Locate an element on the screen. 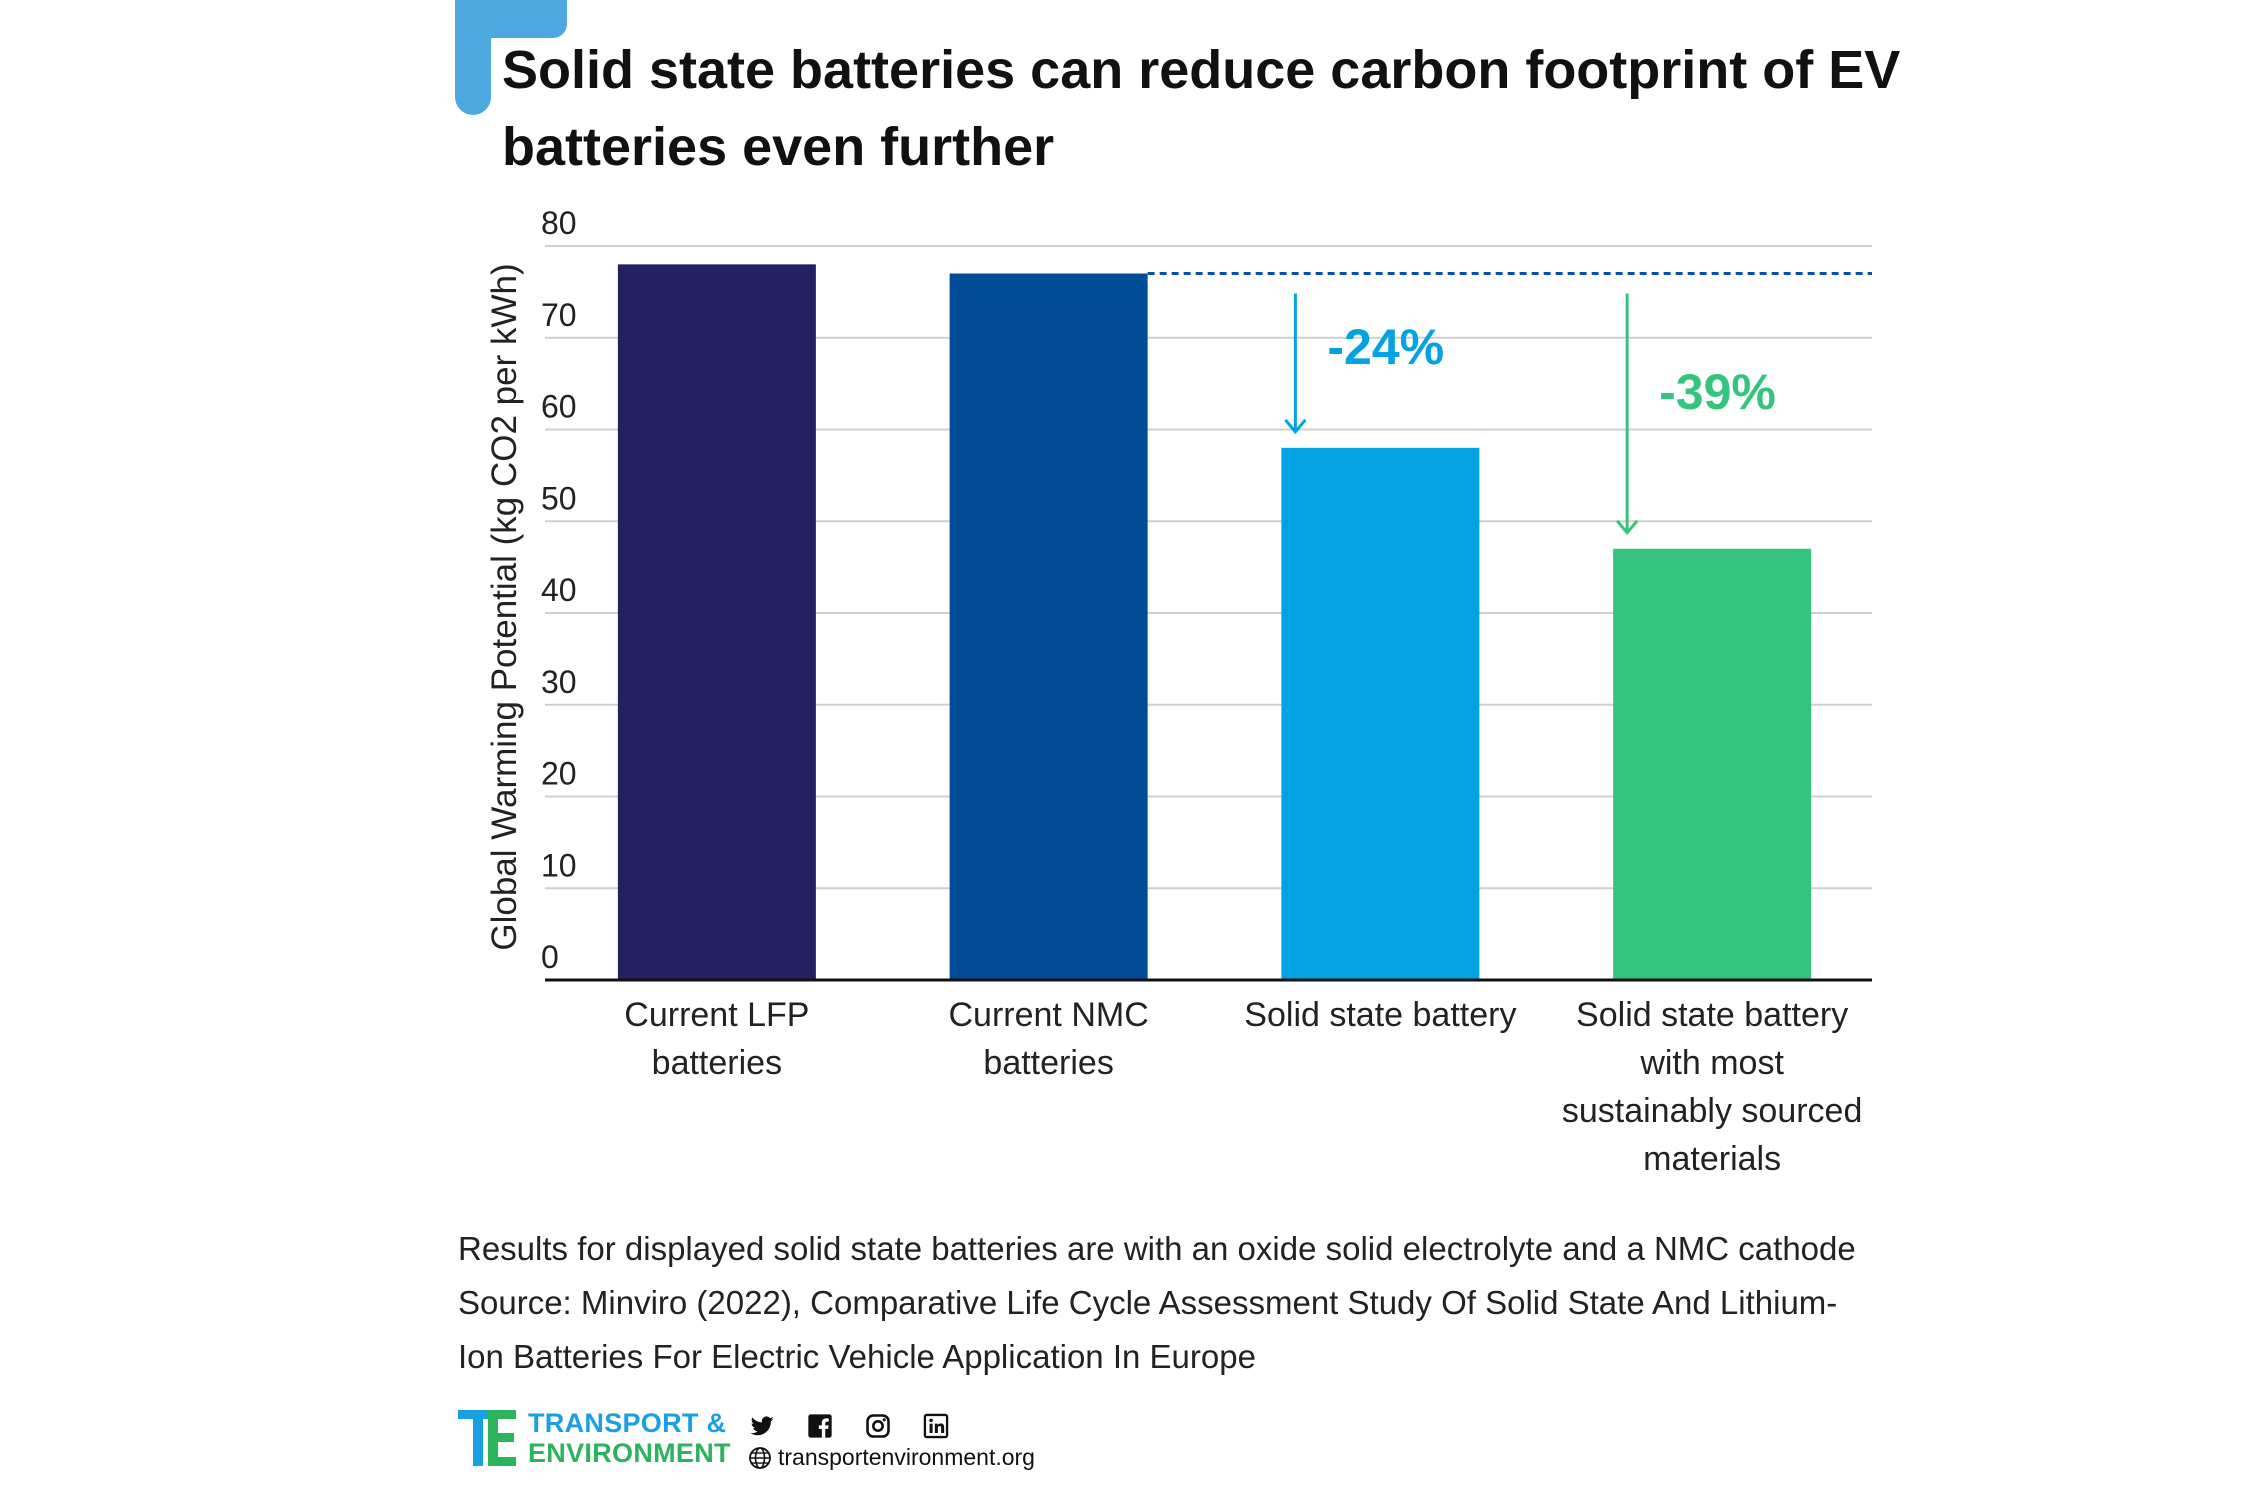 This screenshot has width=2250, height=1500. facebook-icon is located at coordinates (820, 1426).